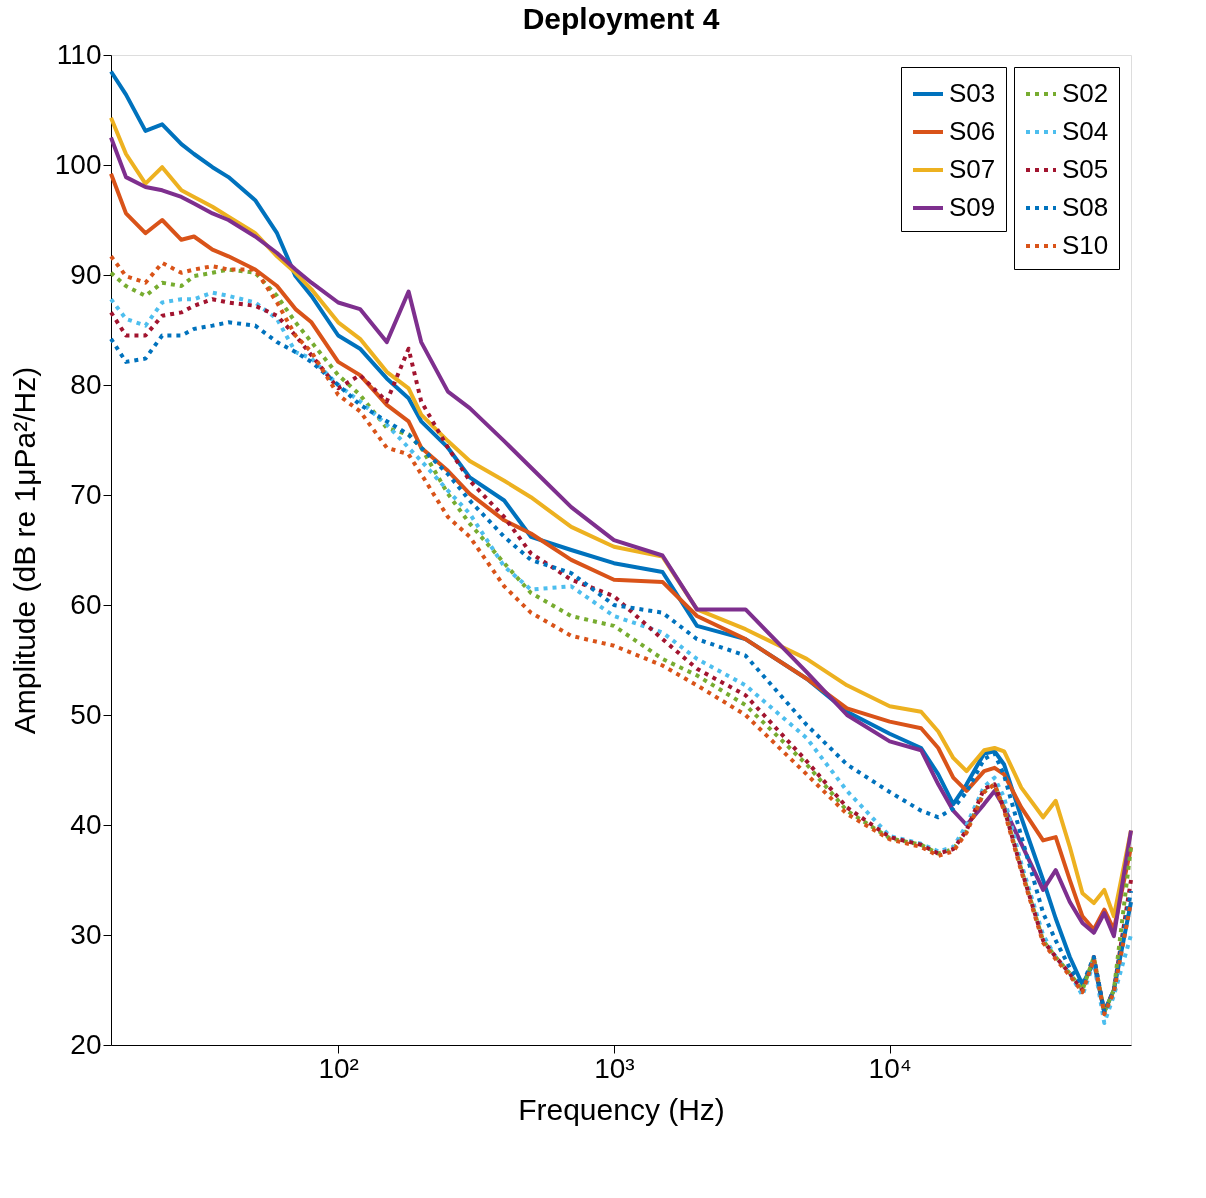 Image resolution: width=1206 pixels, height=1198 pixels. What do you see at coordinates (338, 1068) in the screenshot?
I see `x-tick-label: 10²` at bounding box center [338, 1068].